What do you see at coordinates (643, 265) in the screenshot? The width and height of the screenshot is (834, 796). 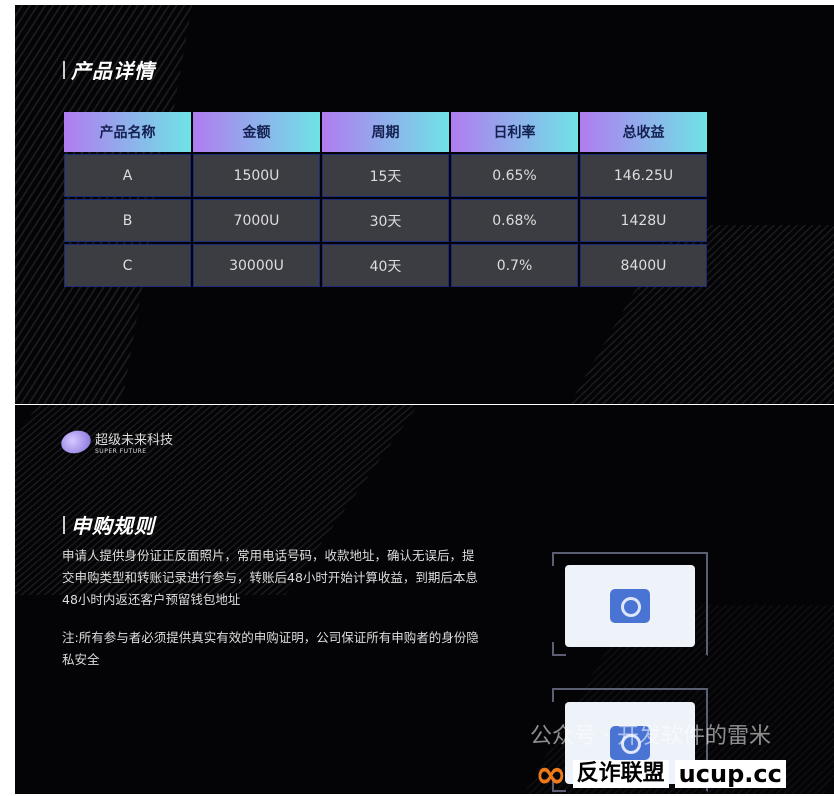 I see `cell: 8400U` at bounding box center [643, 265].